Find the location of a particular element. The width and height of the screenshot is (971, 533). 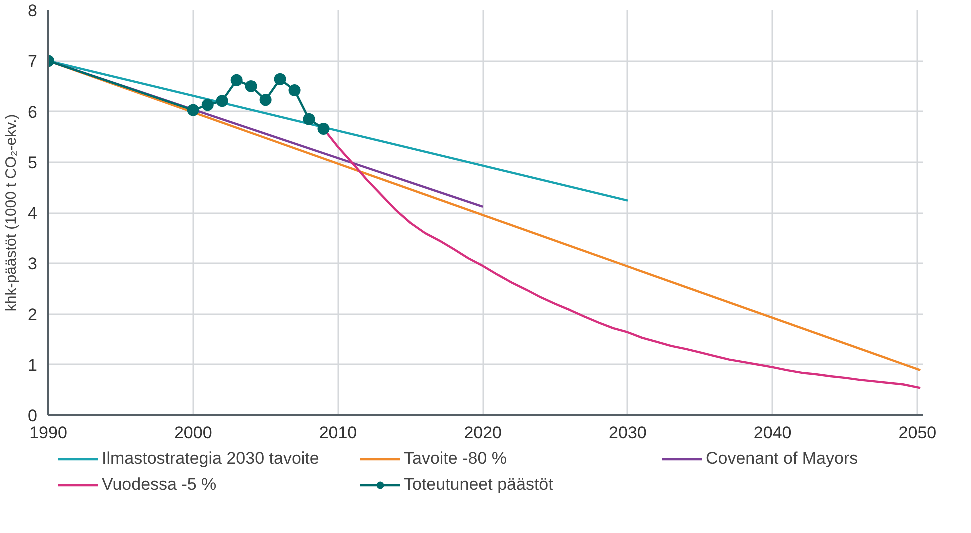

y-tick-label: 5 is located at coordinates (33, 162).